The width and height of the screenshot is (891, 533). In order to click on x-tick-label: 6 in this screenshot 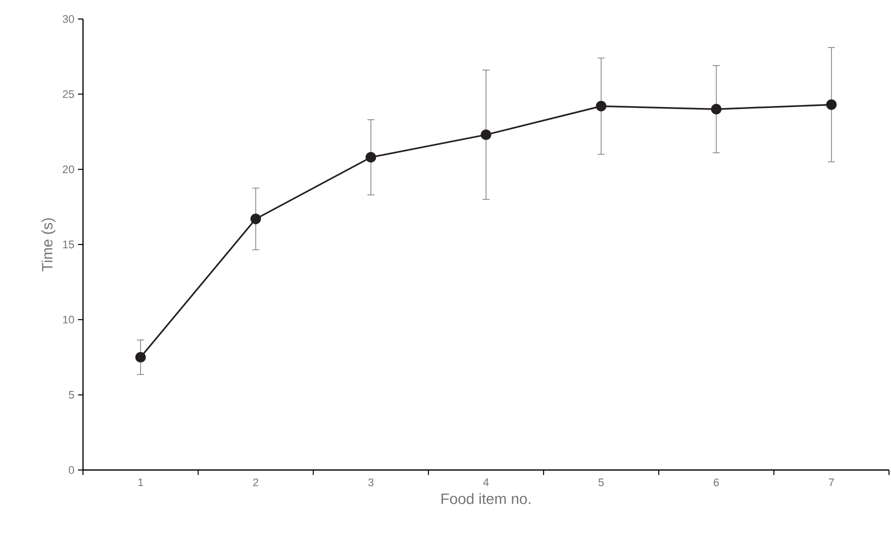, I will do `click(716, 482)`.